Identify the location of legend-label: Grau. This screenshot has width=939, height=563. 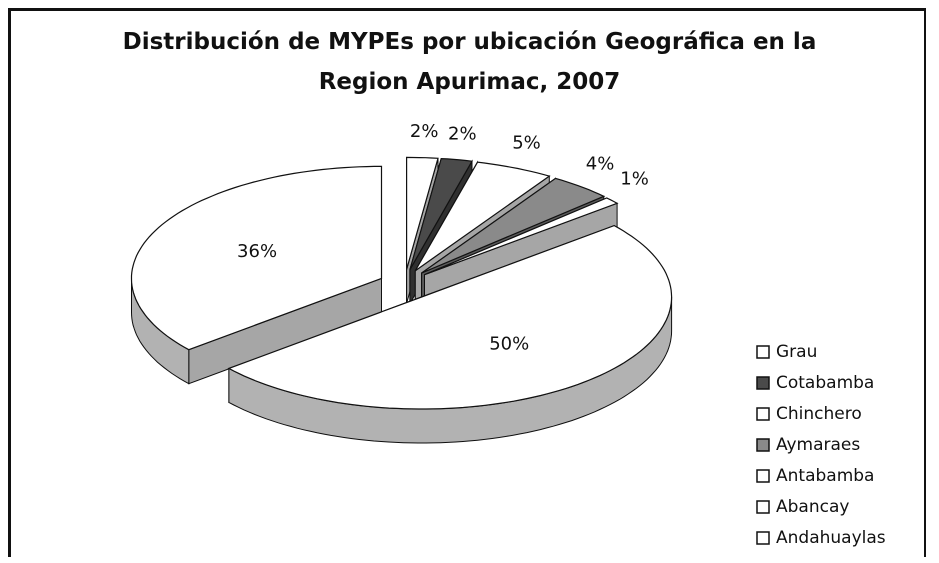
(796, 352).